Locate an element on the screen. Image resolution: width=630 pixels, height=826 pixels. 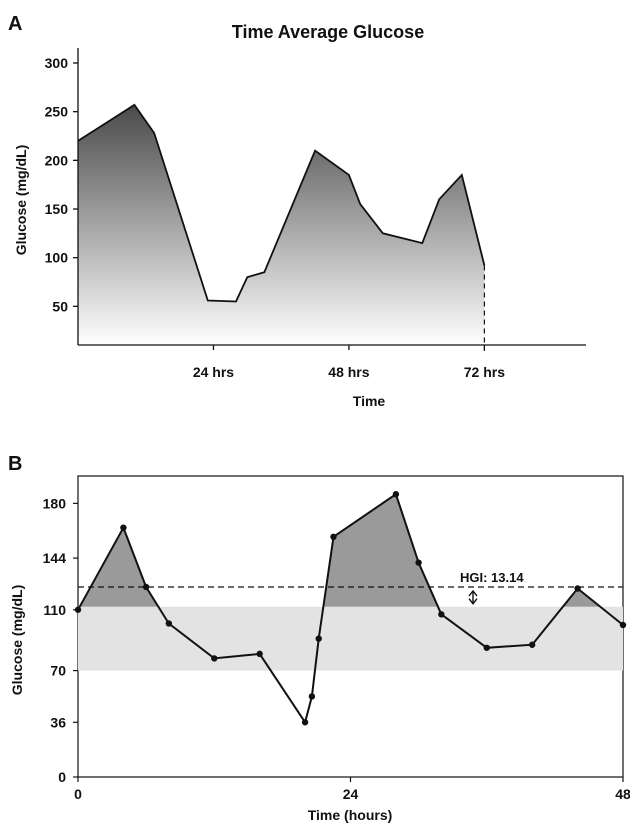
panel-a-y-tick-label: 100 is located at coordinates (57, 258).